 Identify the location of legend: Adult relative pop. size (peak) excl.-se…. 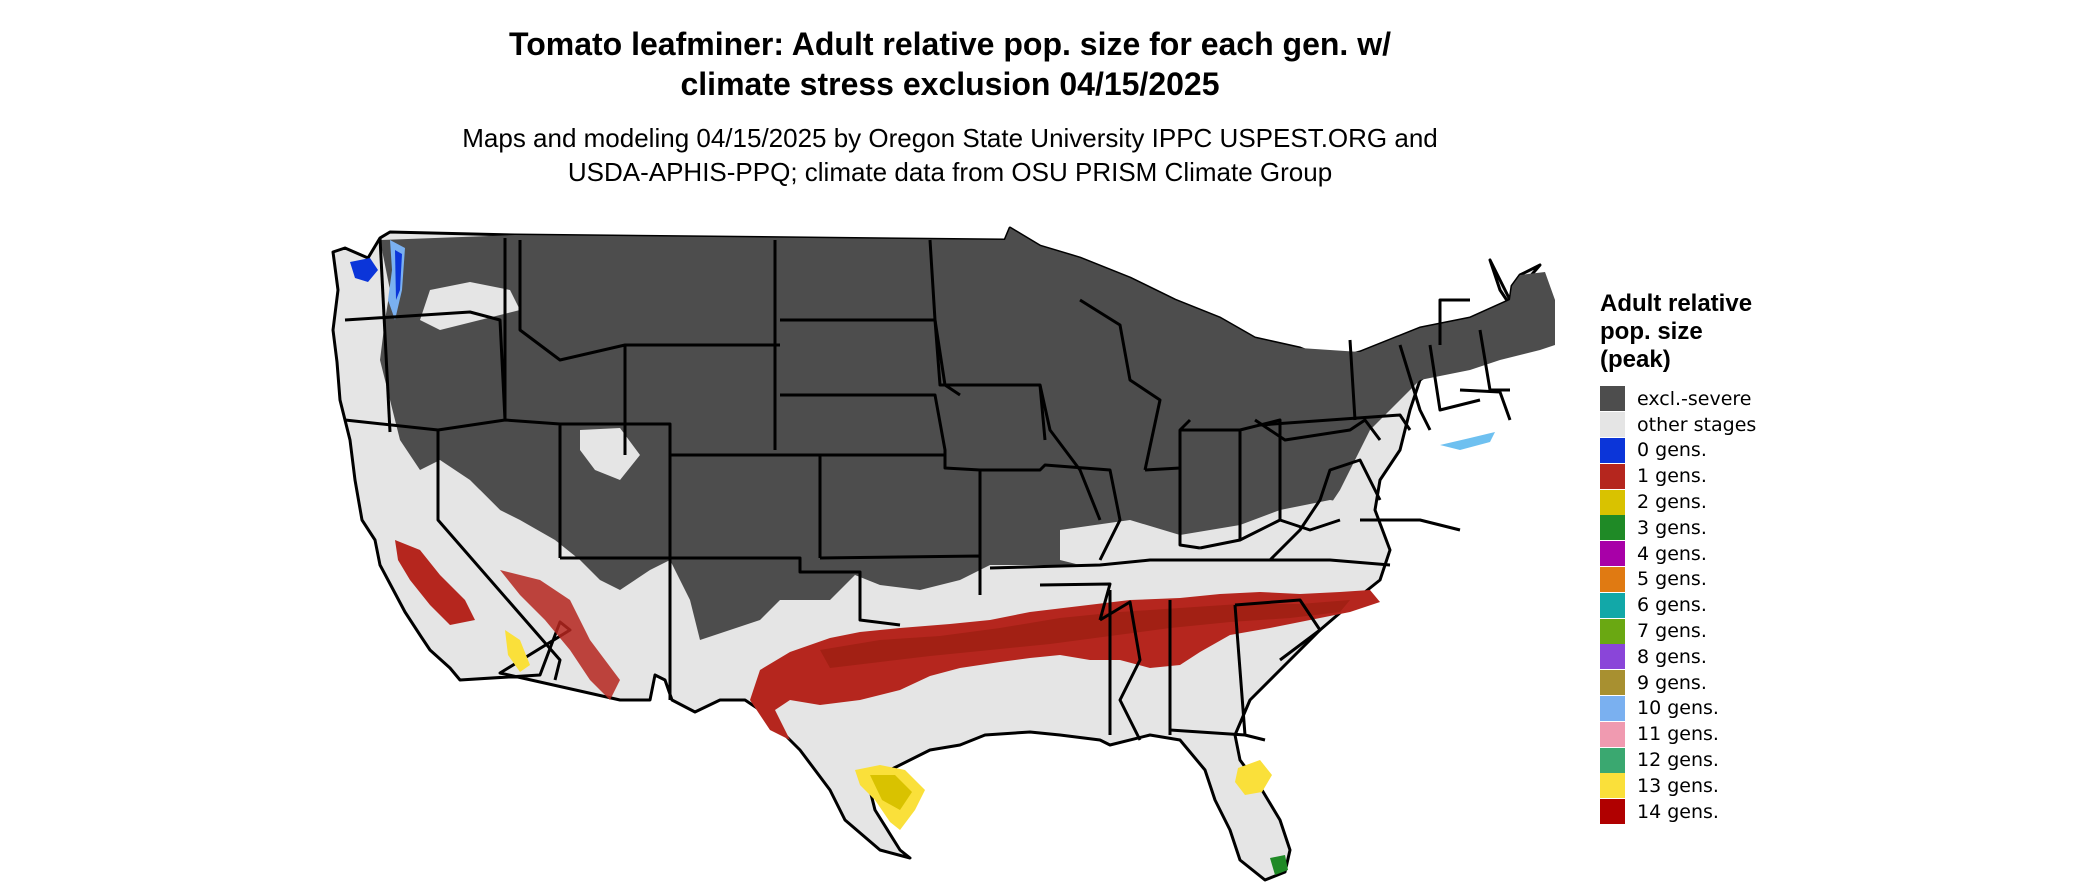
(1710, 557).